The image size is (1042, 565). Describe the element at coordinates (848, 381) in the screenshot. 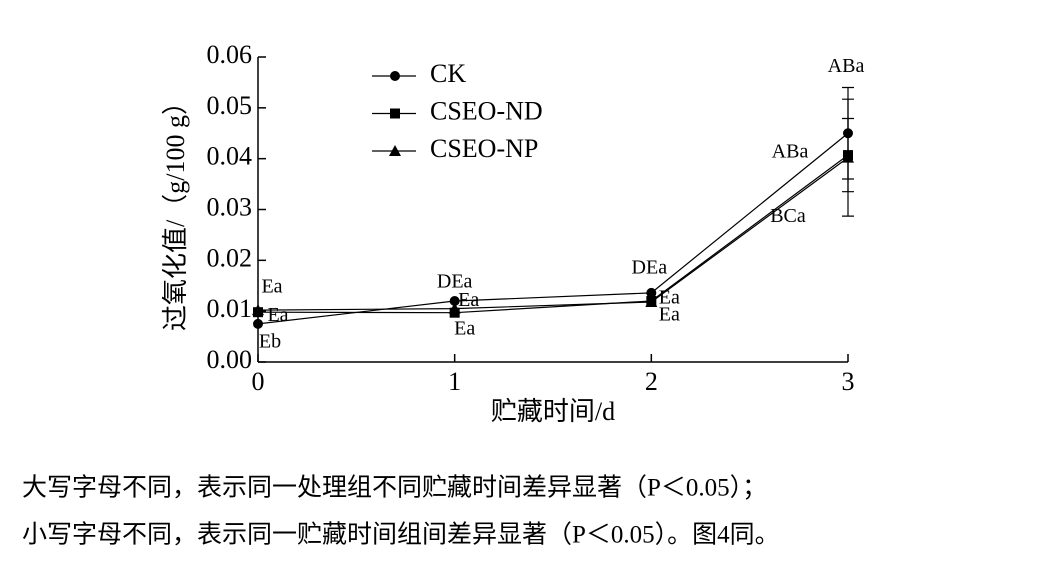

I see `x-tick-label: 3` at that location.